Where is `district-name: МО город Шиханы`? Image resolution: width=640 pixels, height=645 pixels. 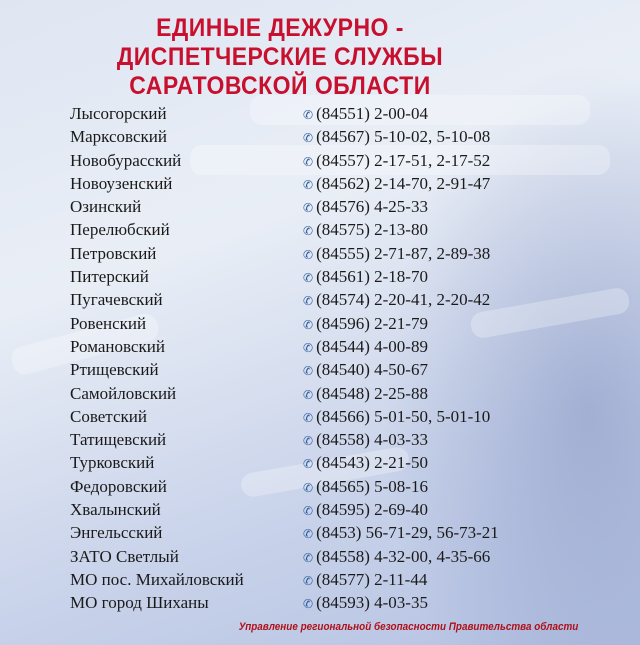 district-name: МО город Шиханы is located at coordinates (139, 603).